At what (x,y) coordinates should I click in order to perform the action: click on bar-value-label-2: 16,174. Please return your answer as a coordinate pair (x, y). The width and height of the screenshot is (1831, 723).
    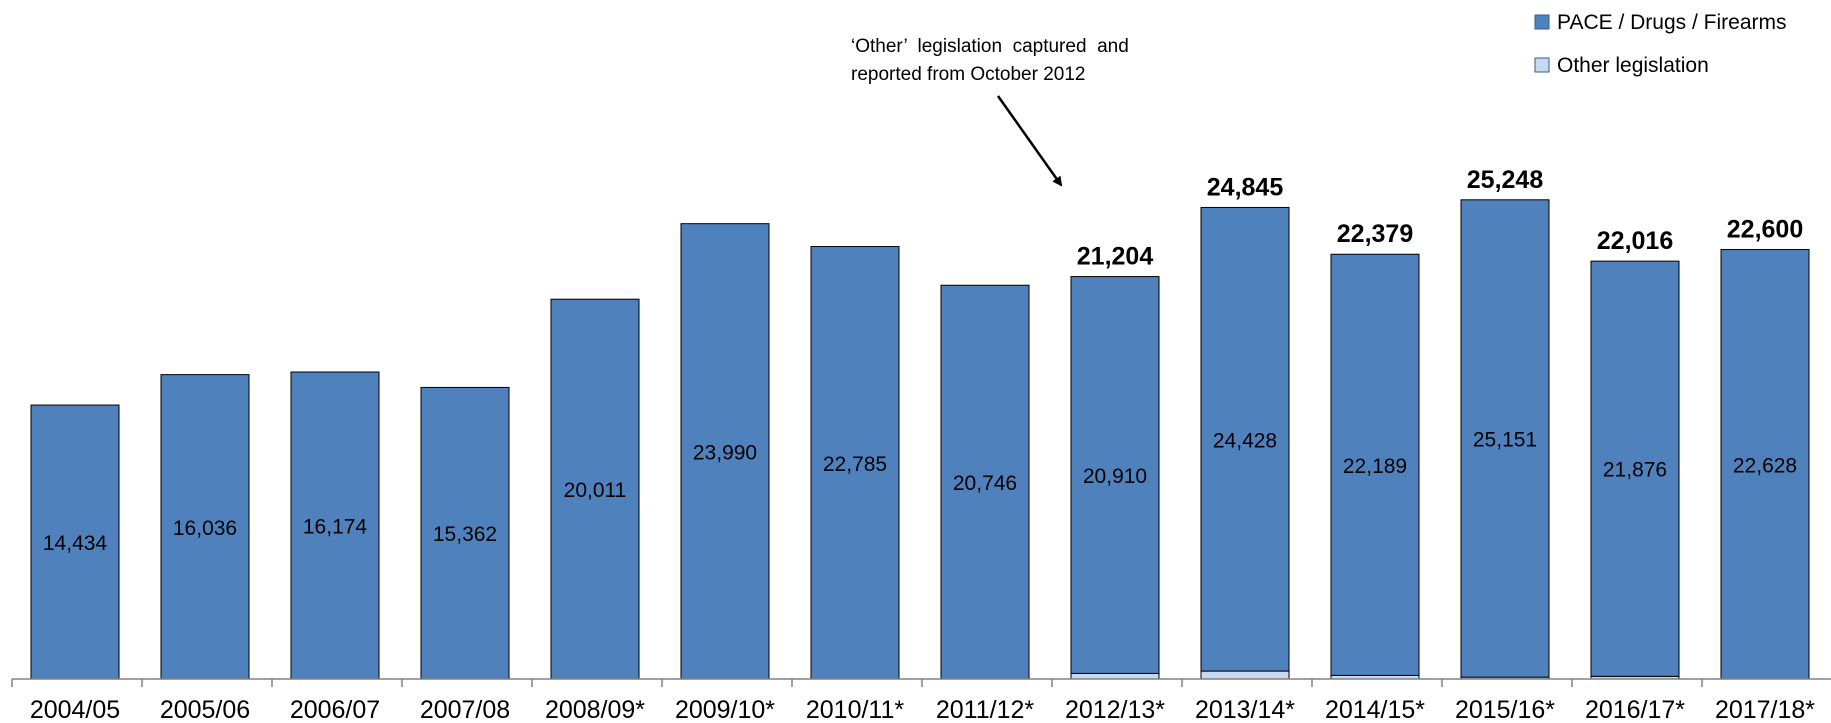
    Looking at the image, I should click on (335, 527).